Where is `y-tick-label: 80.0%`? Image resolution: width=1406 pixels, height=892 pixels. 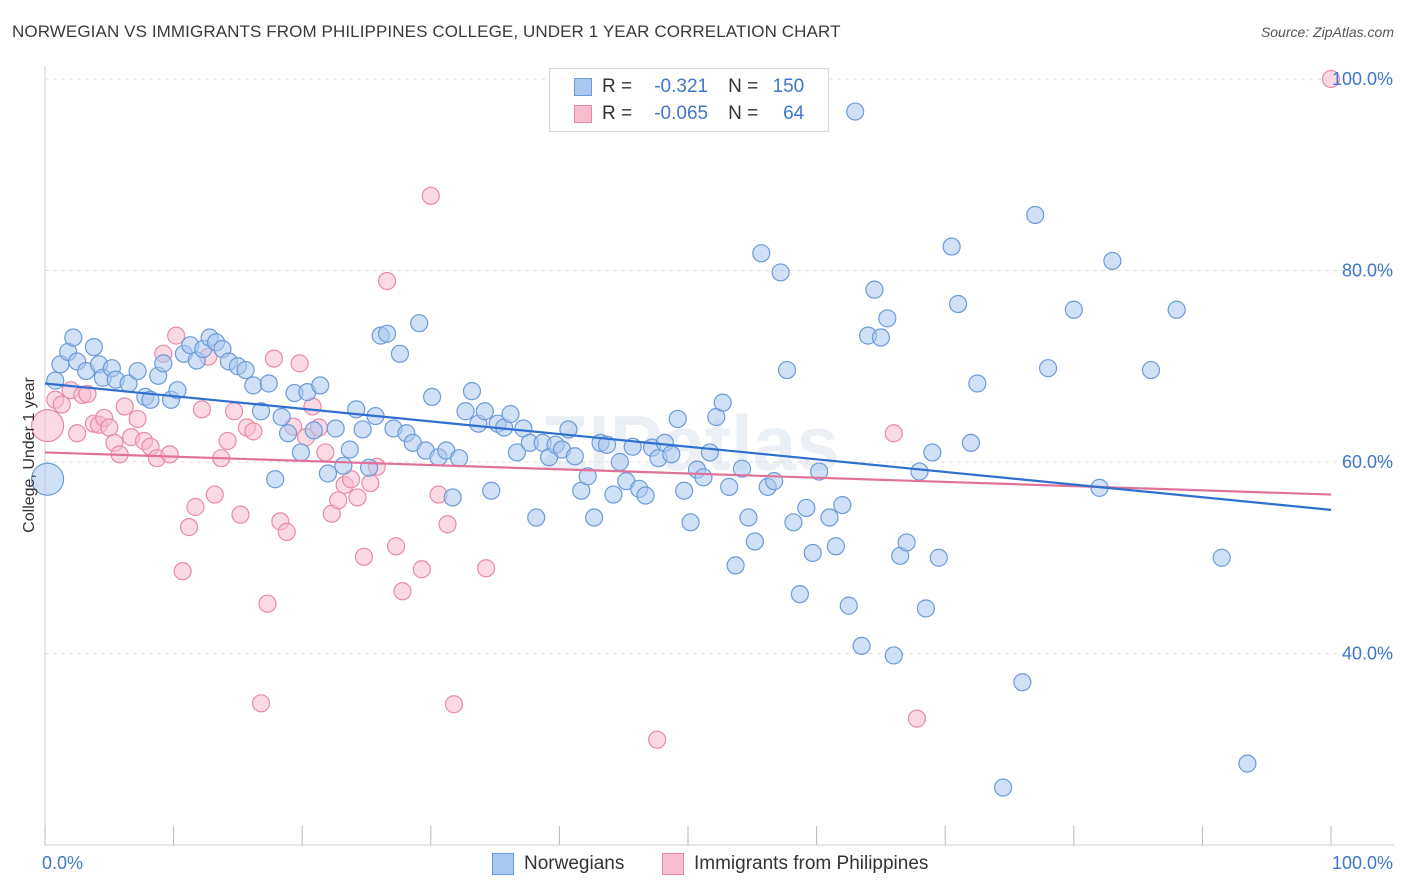 y-tick-label: 80.0% is located at coordinates (1367, 271).